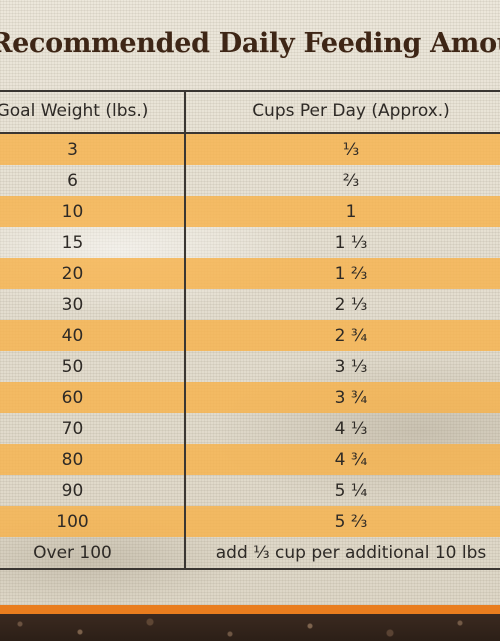  What do you see at coordinates (250, 304) in the screenshot?
I see `table-row: 30 2 ⅓` at bounding box center [250, 304].